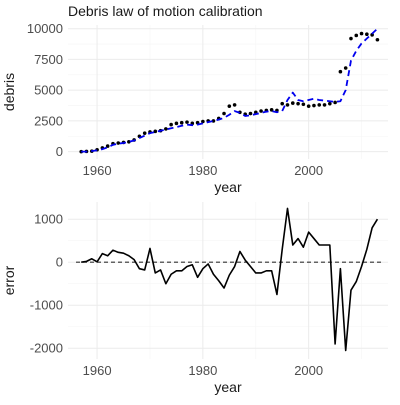  Describe the element at coordinates (165, 11) in the screenshot. I see `chart-title: Debris law of motion calibration` at that location.